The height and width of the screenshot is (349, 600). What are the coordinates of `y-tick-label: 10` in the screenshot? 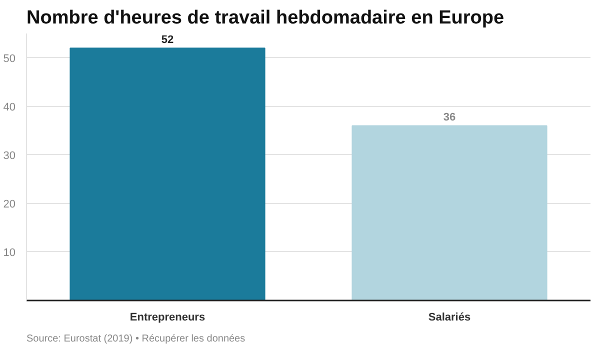 It's located at (9, 252).